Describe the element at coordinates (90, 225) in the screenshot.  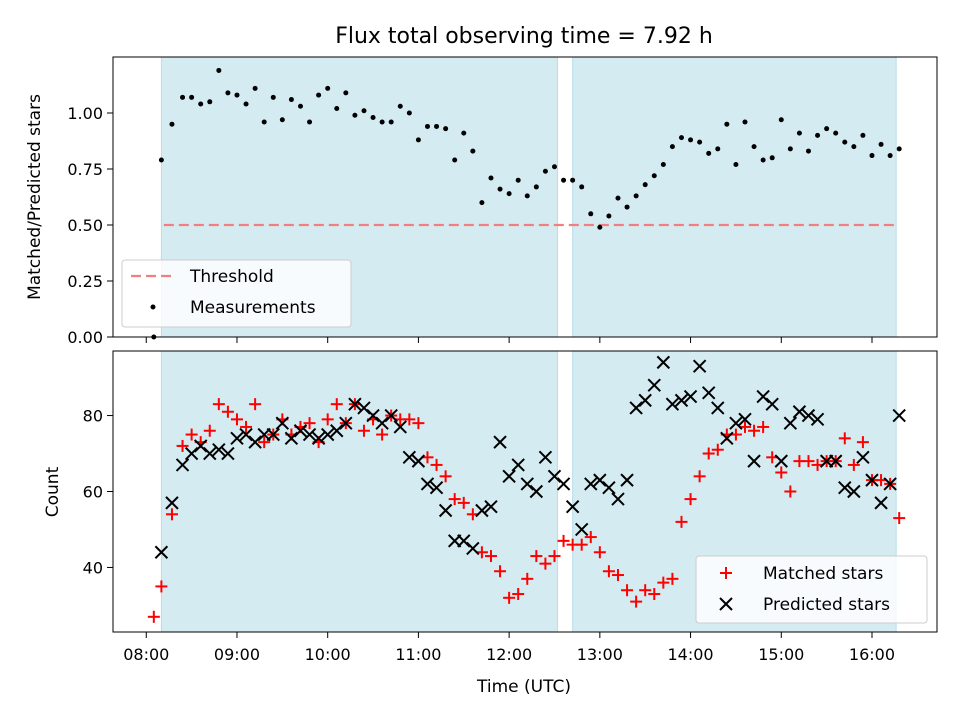
I see `ratio-y-ticks: 0.00 0.25 0.50 0.75 1.00` at that location.